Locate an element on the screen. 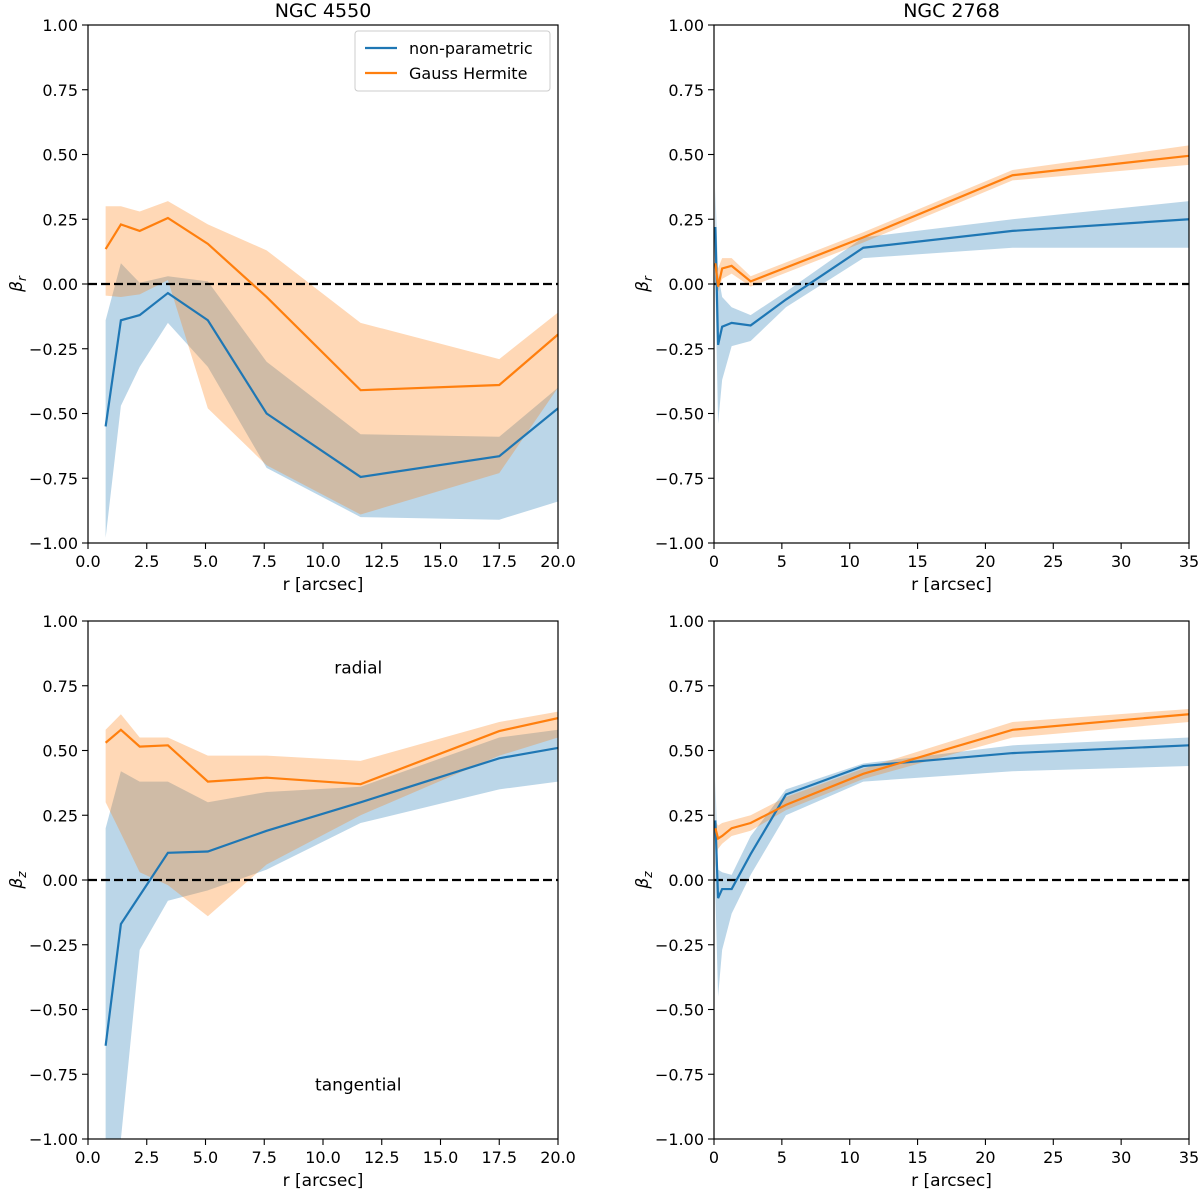 The width and height of the screenshot is (1200, 1191). legend: non-parametric Gauss Hermite is located at coordinates (452, 61).